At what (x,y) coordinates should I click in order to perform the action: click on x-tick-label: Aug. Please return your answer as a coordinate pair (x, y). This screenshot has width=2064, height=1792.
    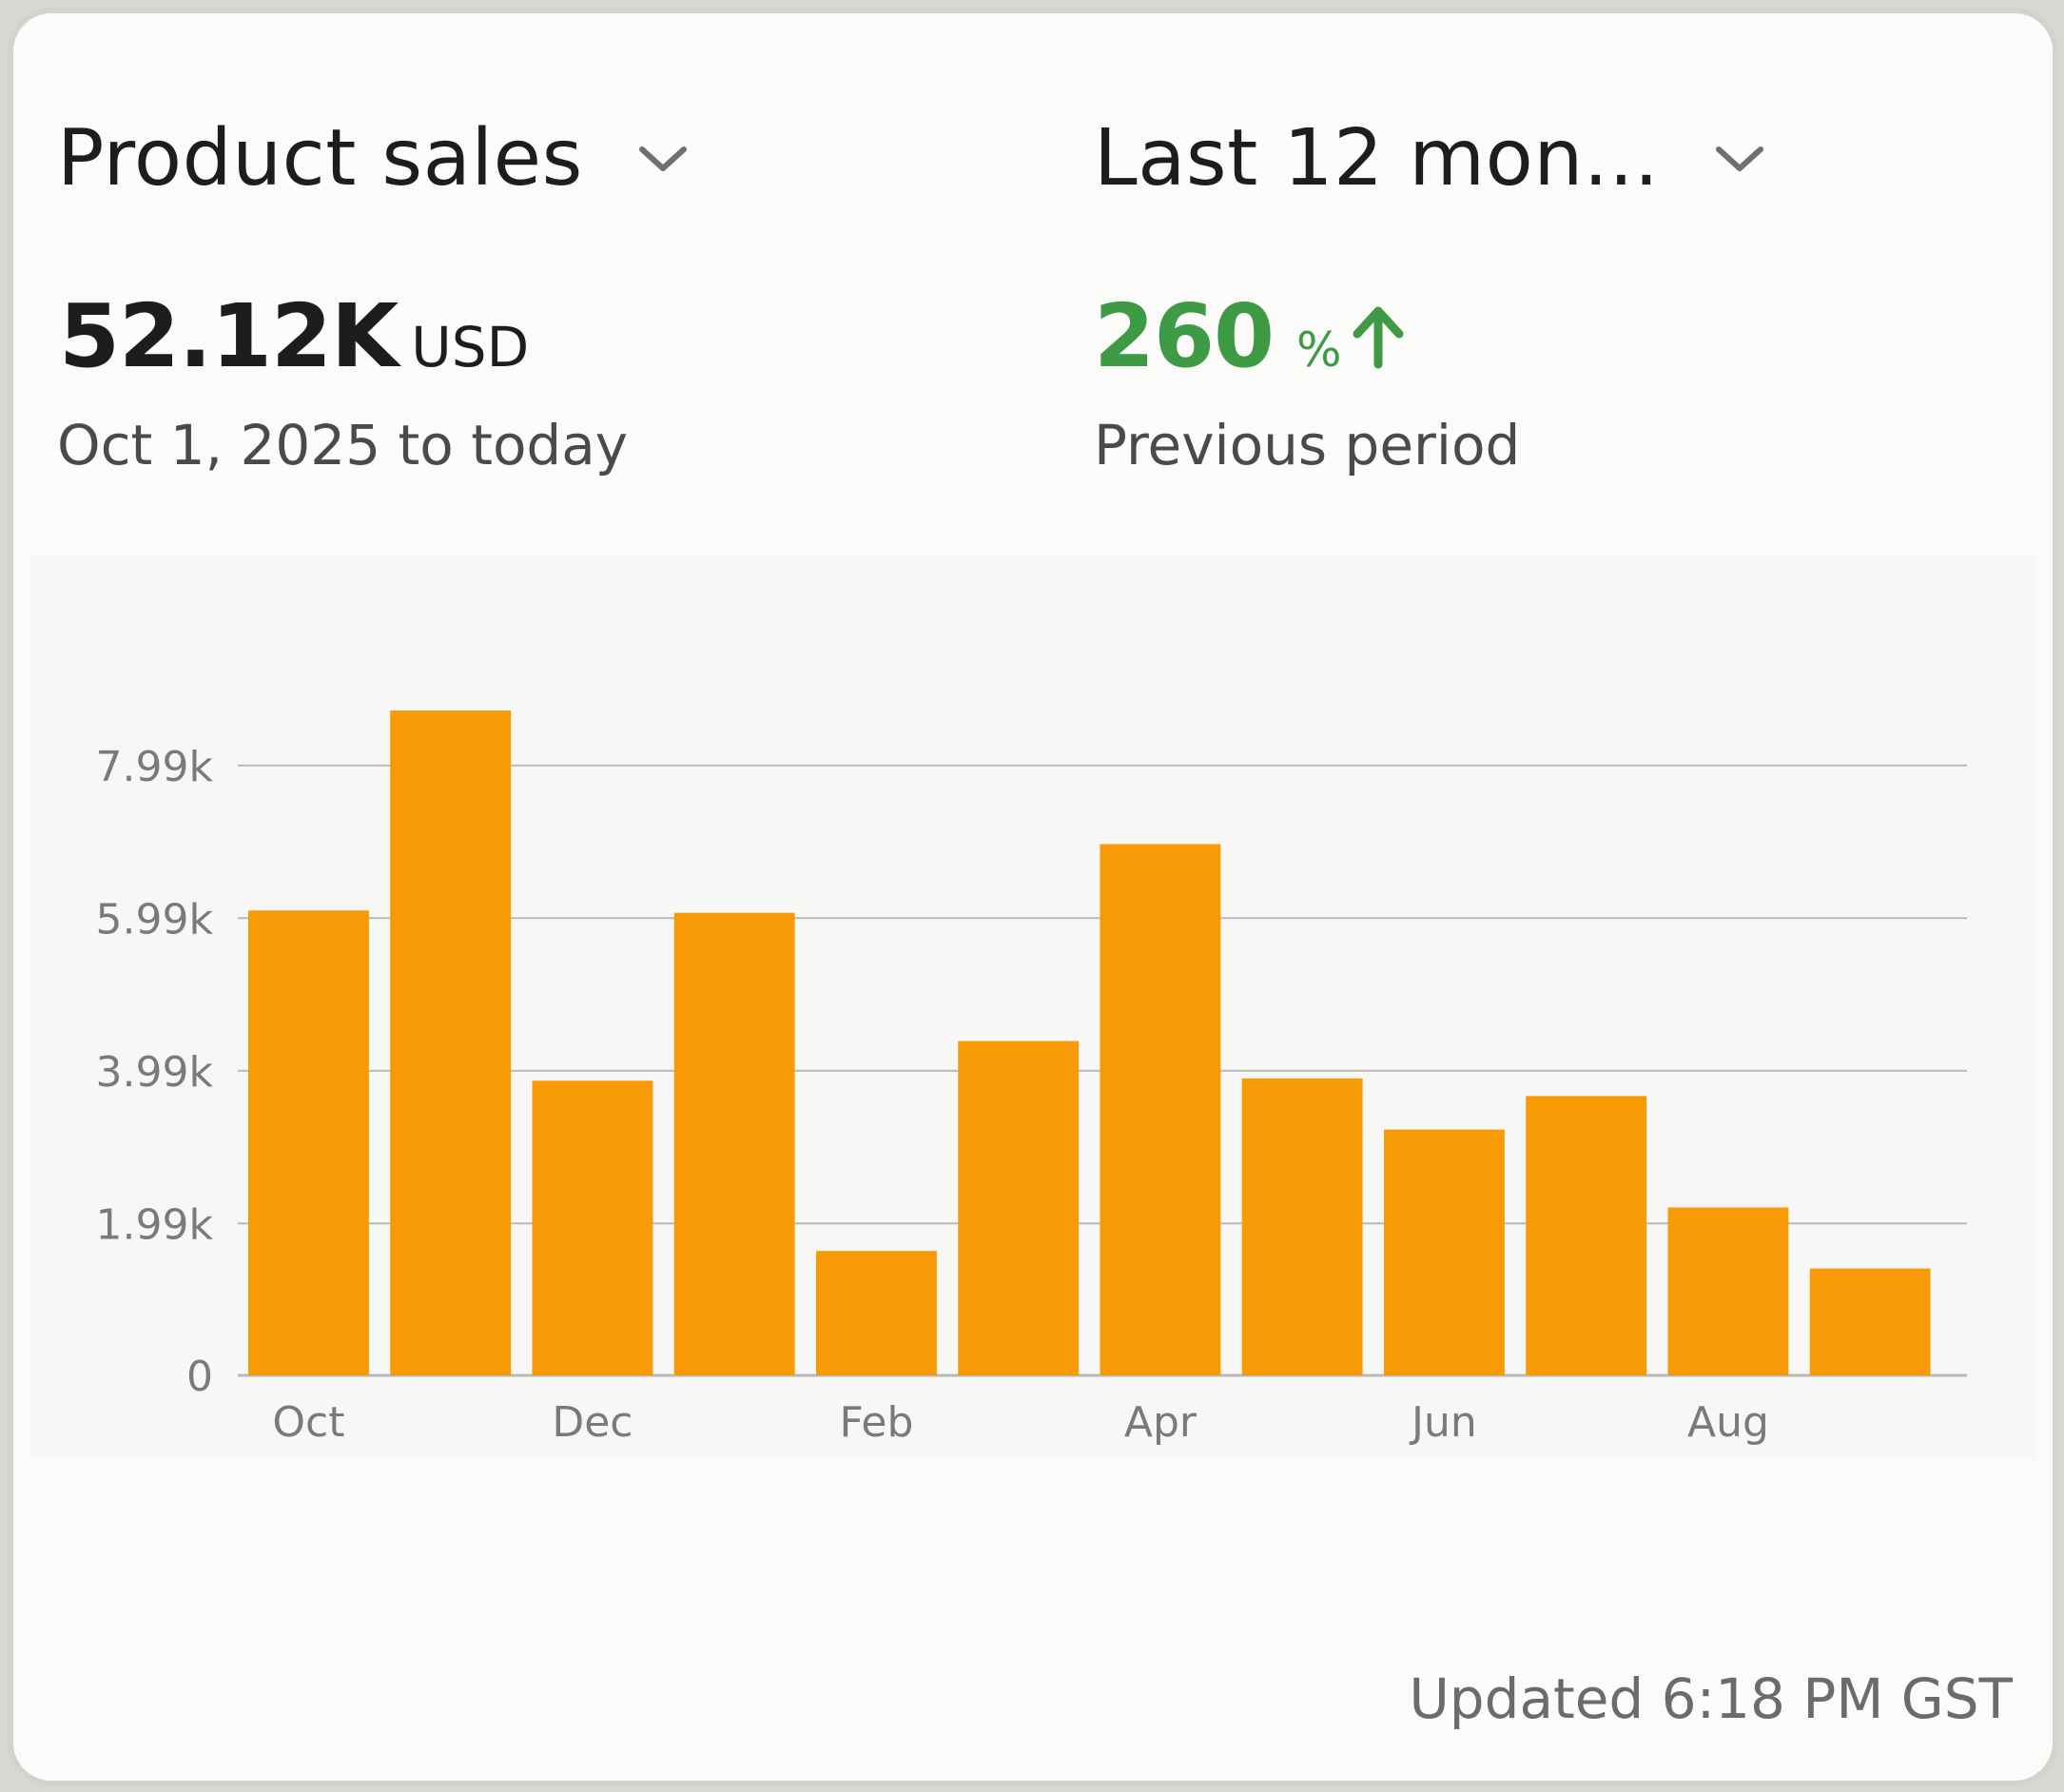
    Looking at the image, I should click on (1728, 1423).